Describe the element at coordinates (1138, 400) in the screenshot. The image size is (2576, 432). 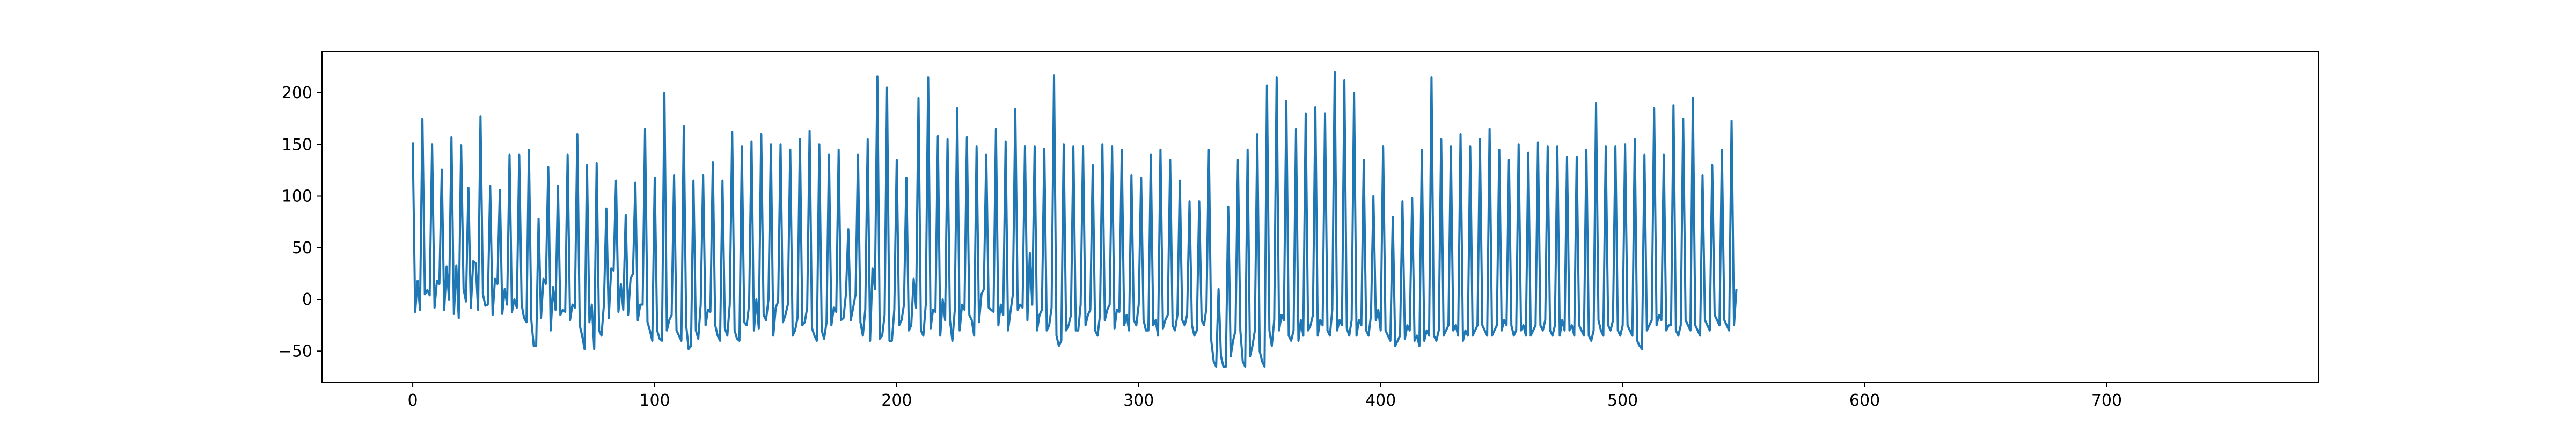
I see `x-tick-label: 300` at that location.